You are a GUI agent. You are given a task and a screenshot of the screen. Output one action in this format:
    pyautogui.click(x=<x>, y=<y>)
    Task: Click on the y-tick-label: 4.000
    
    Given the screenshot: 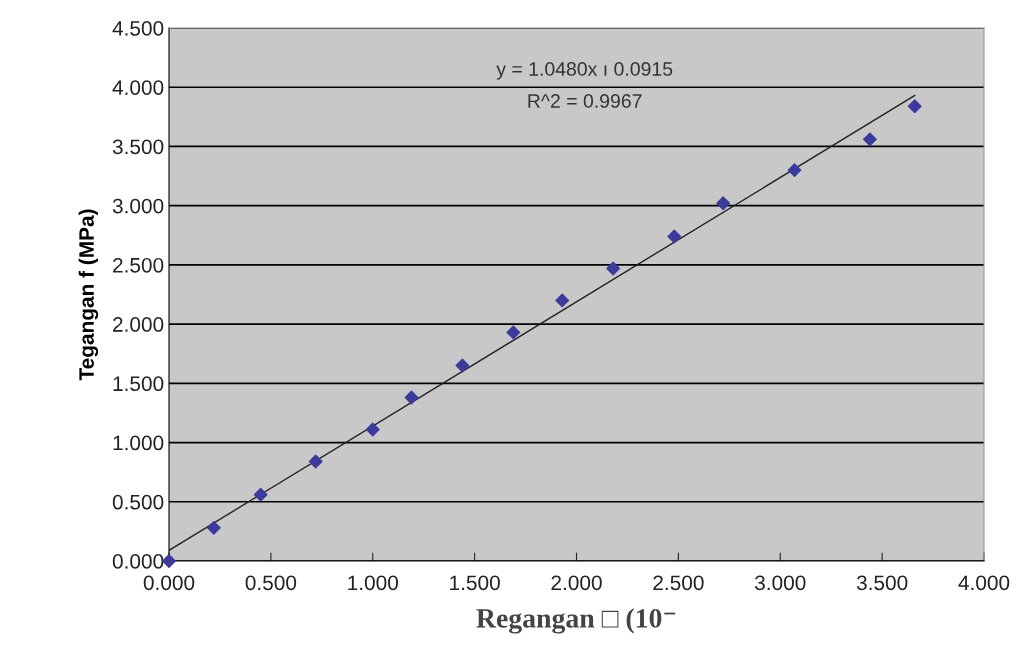 What is the action you would take?
    pyautogui.click(x=138, y=87)
    